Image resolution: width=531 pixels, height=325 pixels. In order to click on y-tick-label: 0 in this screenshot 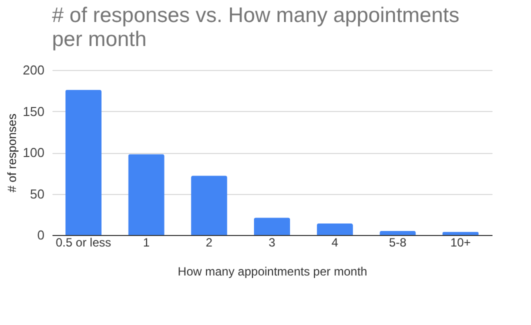, I will do `click(40, 235)`.